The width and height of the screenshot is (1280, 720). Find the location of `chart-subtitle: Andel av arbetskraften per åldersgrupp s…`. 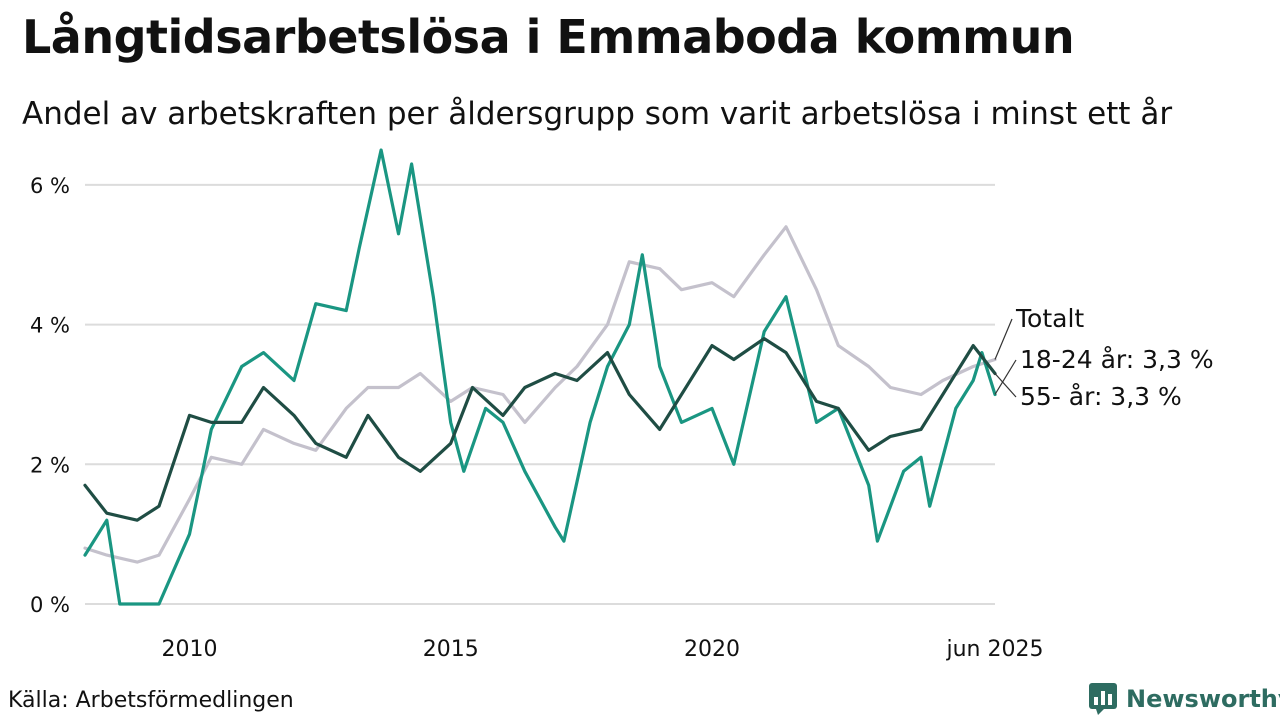

chart-subtitle: Andel av arbetskraften per åldersgrupp s… is located at coordinates (597, 114).